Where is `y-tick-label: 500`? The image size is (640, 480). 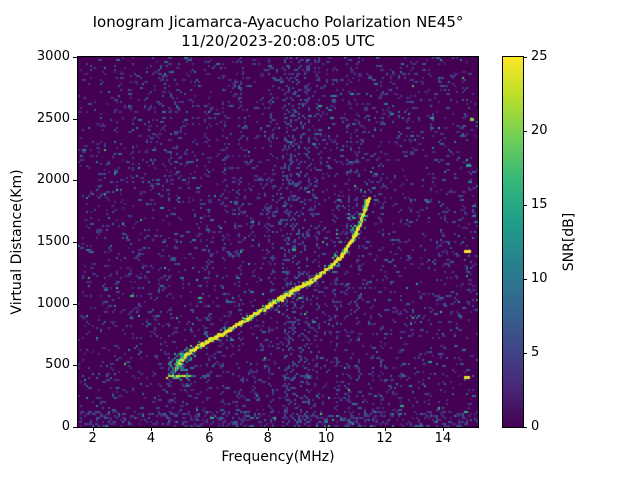 y-tick-label: 500 is located at coordinates (57, 365).